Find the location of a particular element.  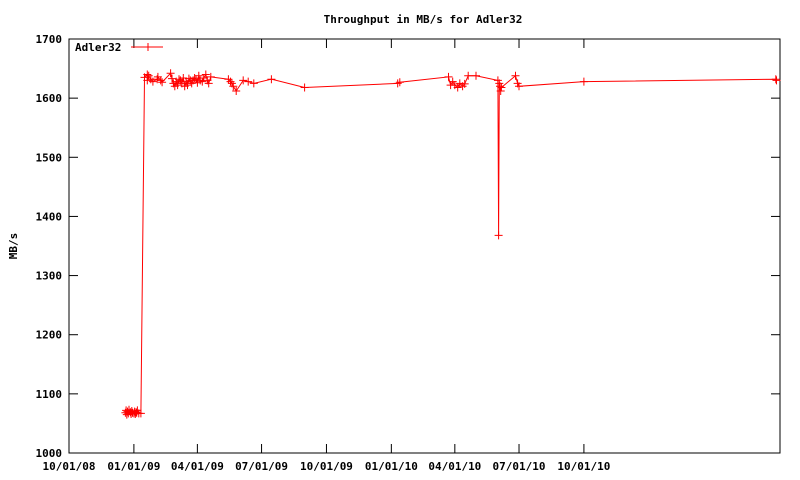

x-tick-label: 10/01/09 is located at coordinates (326, 466).